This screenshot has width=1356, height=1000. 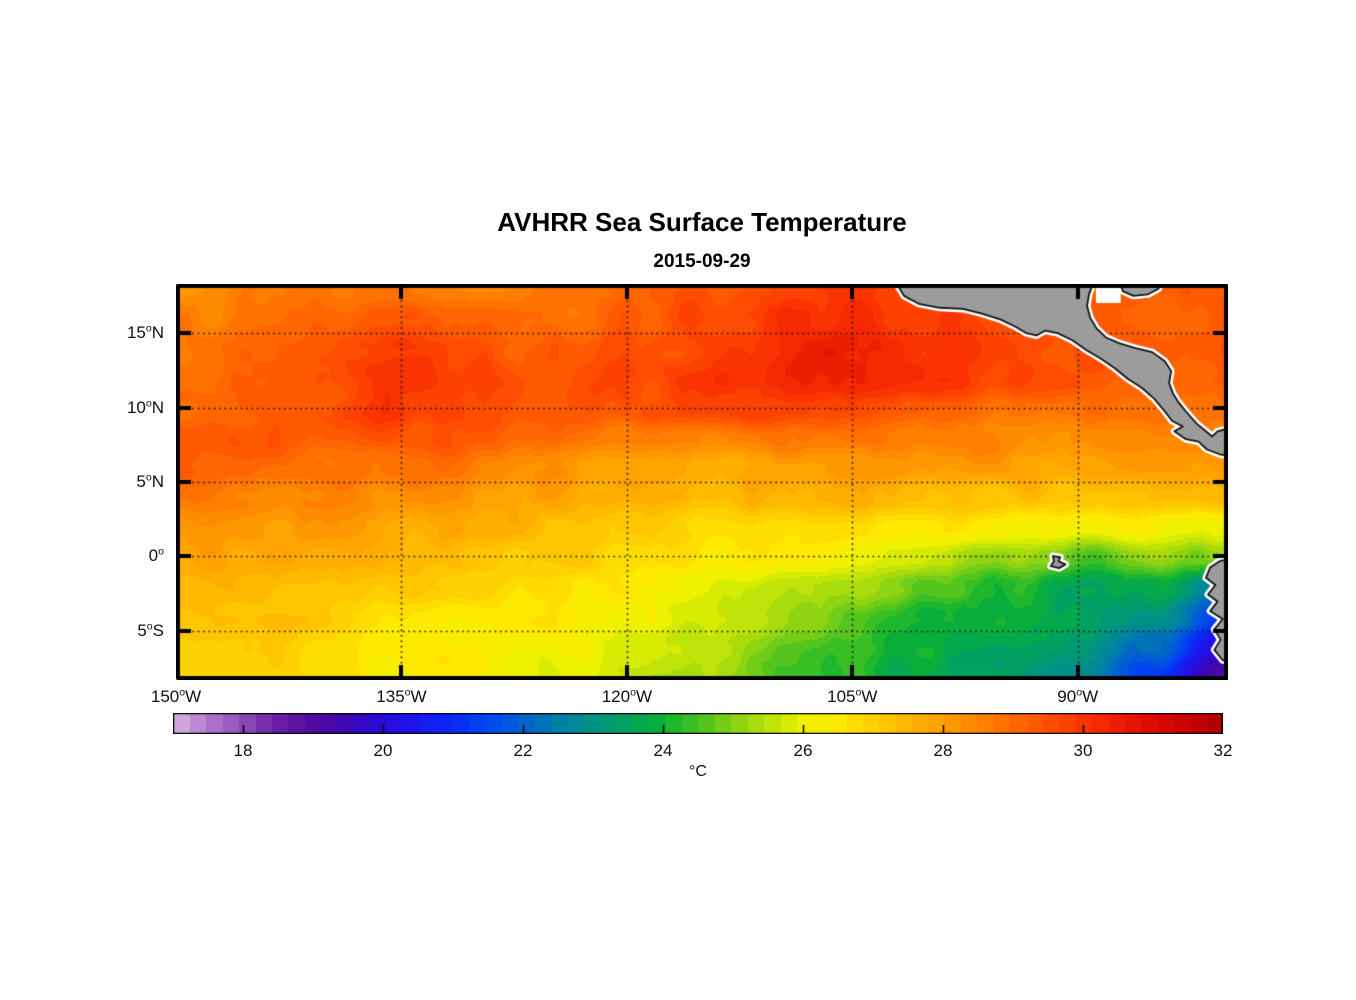 I want to click on x-tick-label: 120oW, so click(x=626, y=696).